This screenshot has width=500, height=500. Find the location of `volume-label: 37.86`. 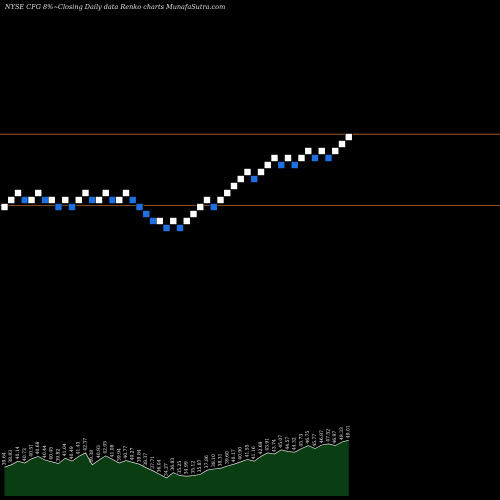

volume-label: 37.86 is located at coordinates (207, 461).